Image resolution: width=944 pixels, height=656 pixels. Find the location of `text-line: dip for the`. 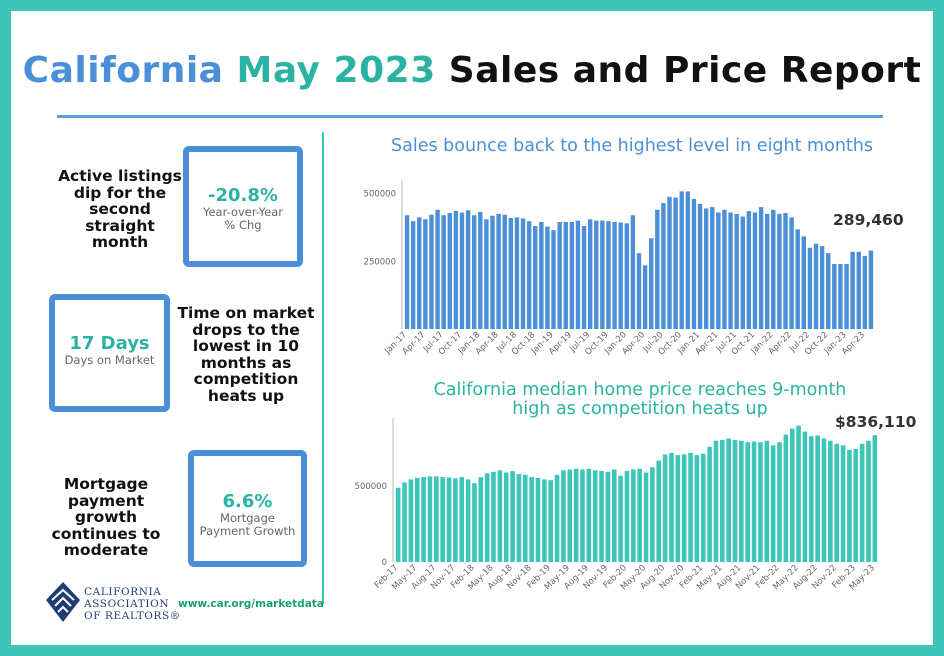

text-line: dip for the is located at coordinates (120, 192).